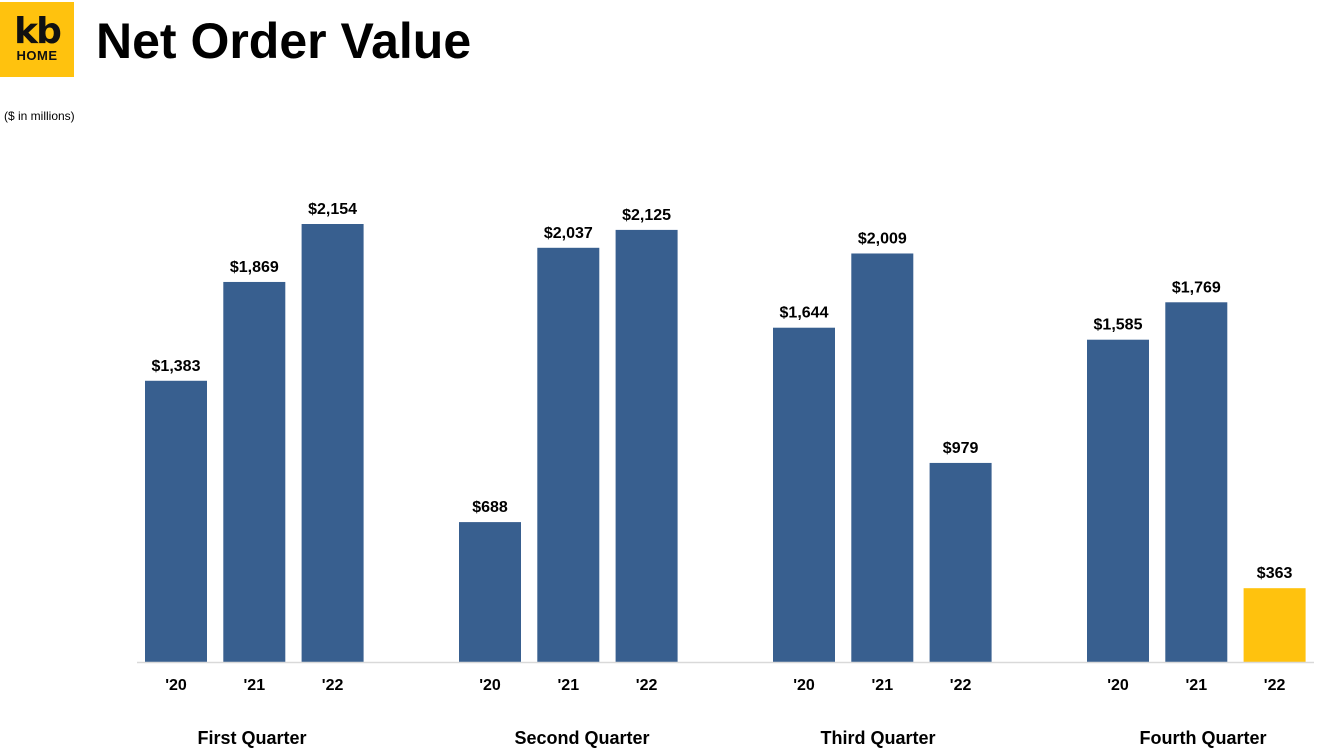 This screenshot has height=750, width=1344. What do you see at coordinates (961, 448) in the screenshot?
I see `data-label: $979` at bounding box center [961, 448].